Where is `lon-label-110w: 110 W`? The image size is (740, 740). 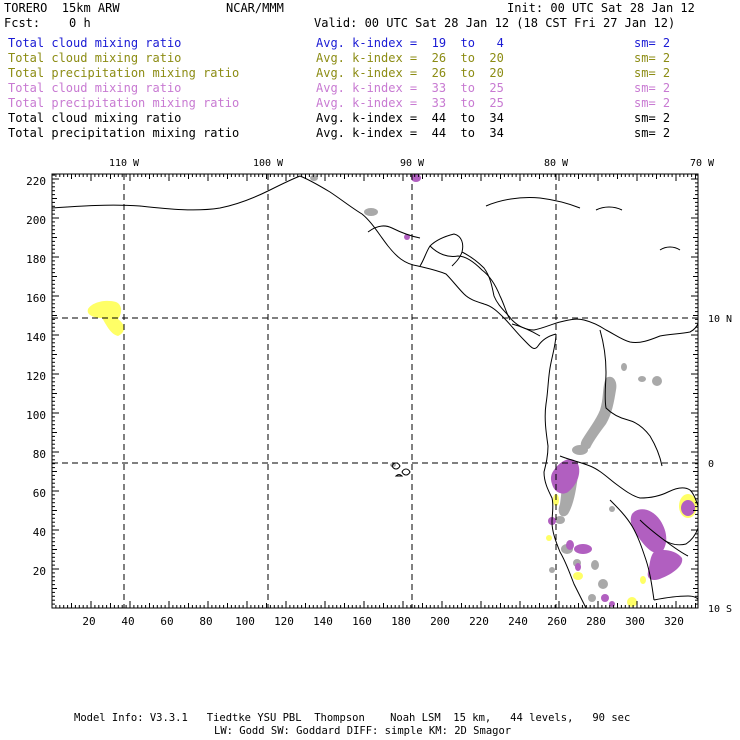 lon-label-110w: 110 W is located at coordinates (124, 163).